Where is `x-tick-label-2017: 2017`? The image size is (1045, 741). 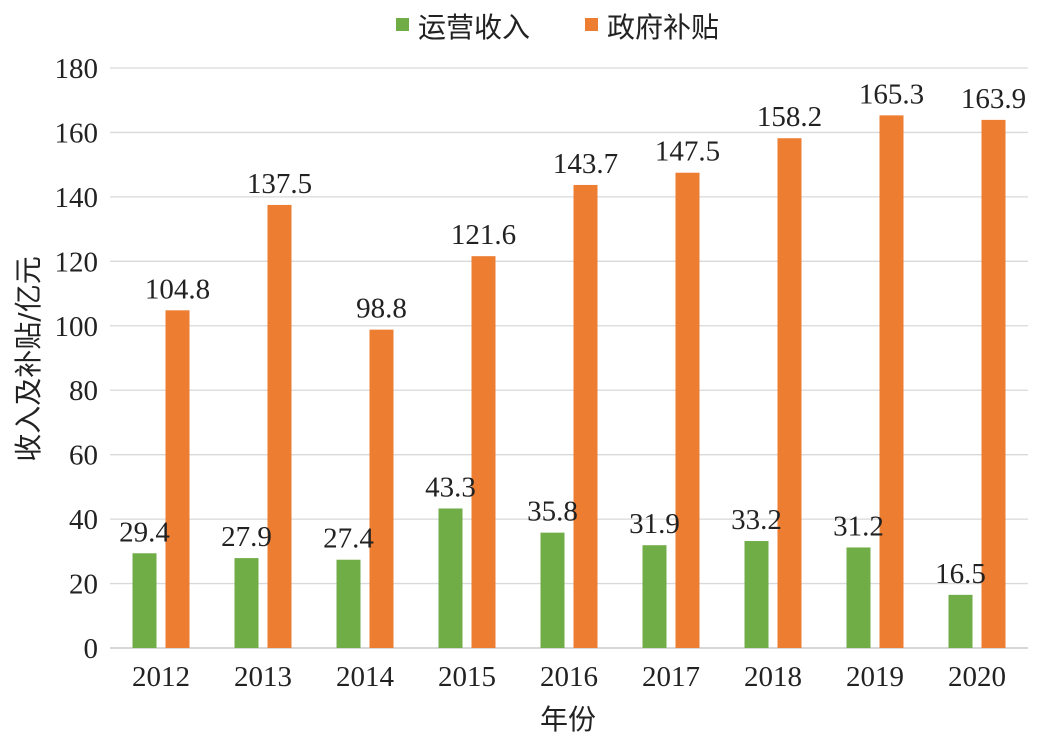
x-tick-label-2017: 2017 is located at coordinates (671, 677).